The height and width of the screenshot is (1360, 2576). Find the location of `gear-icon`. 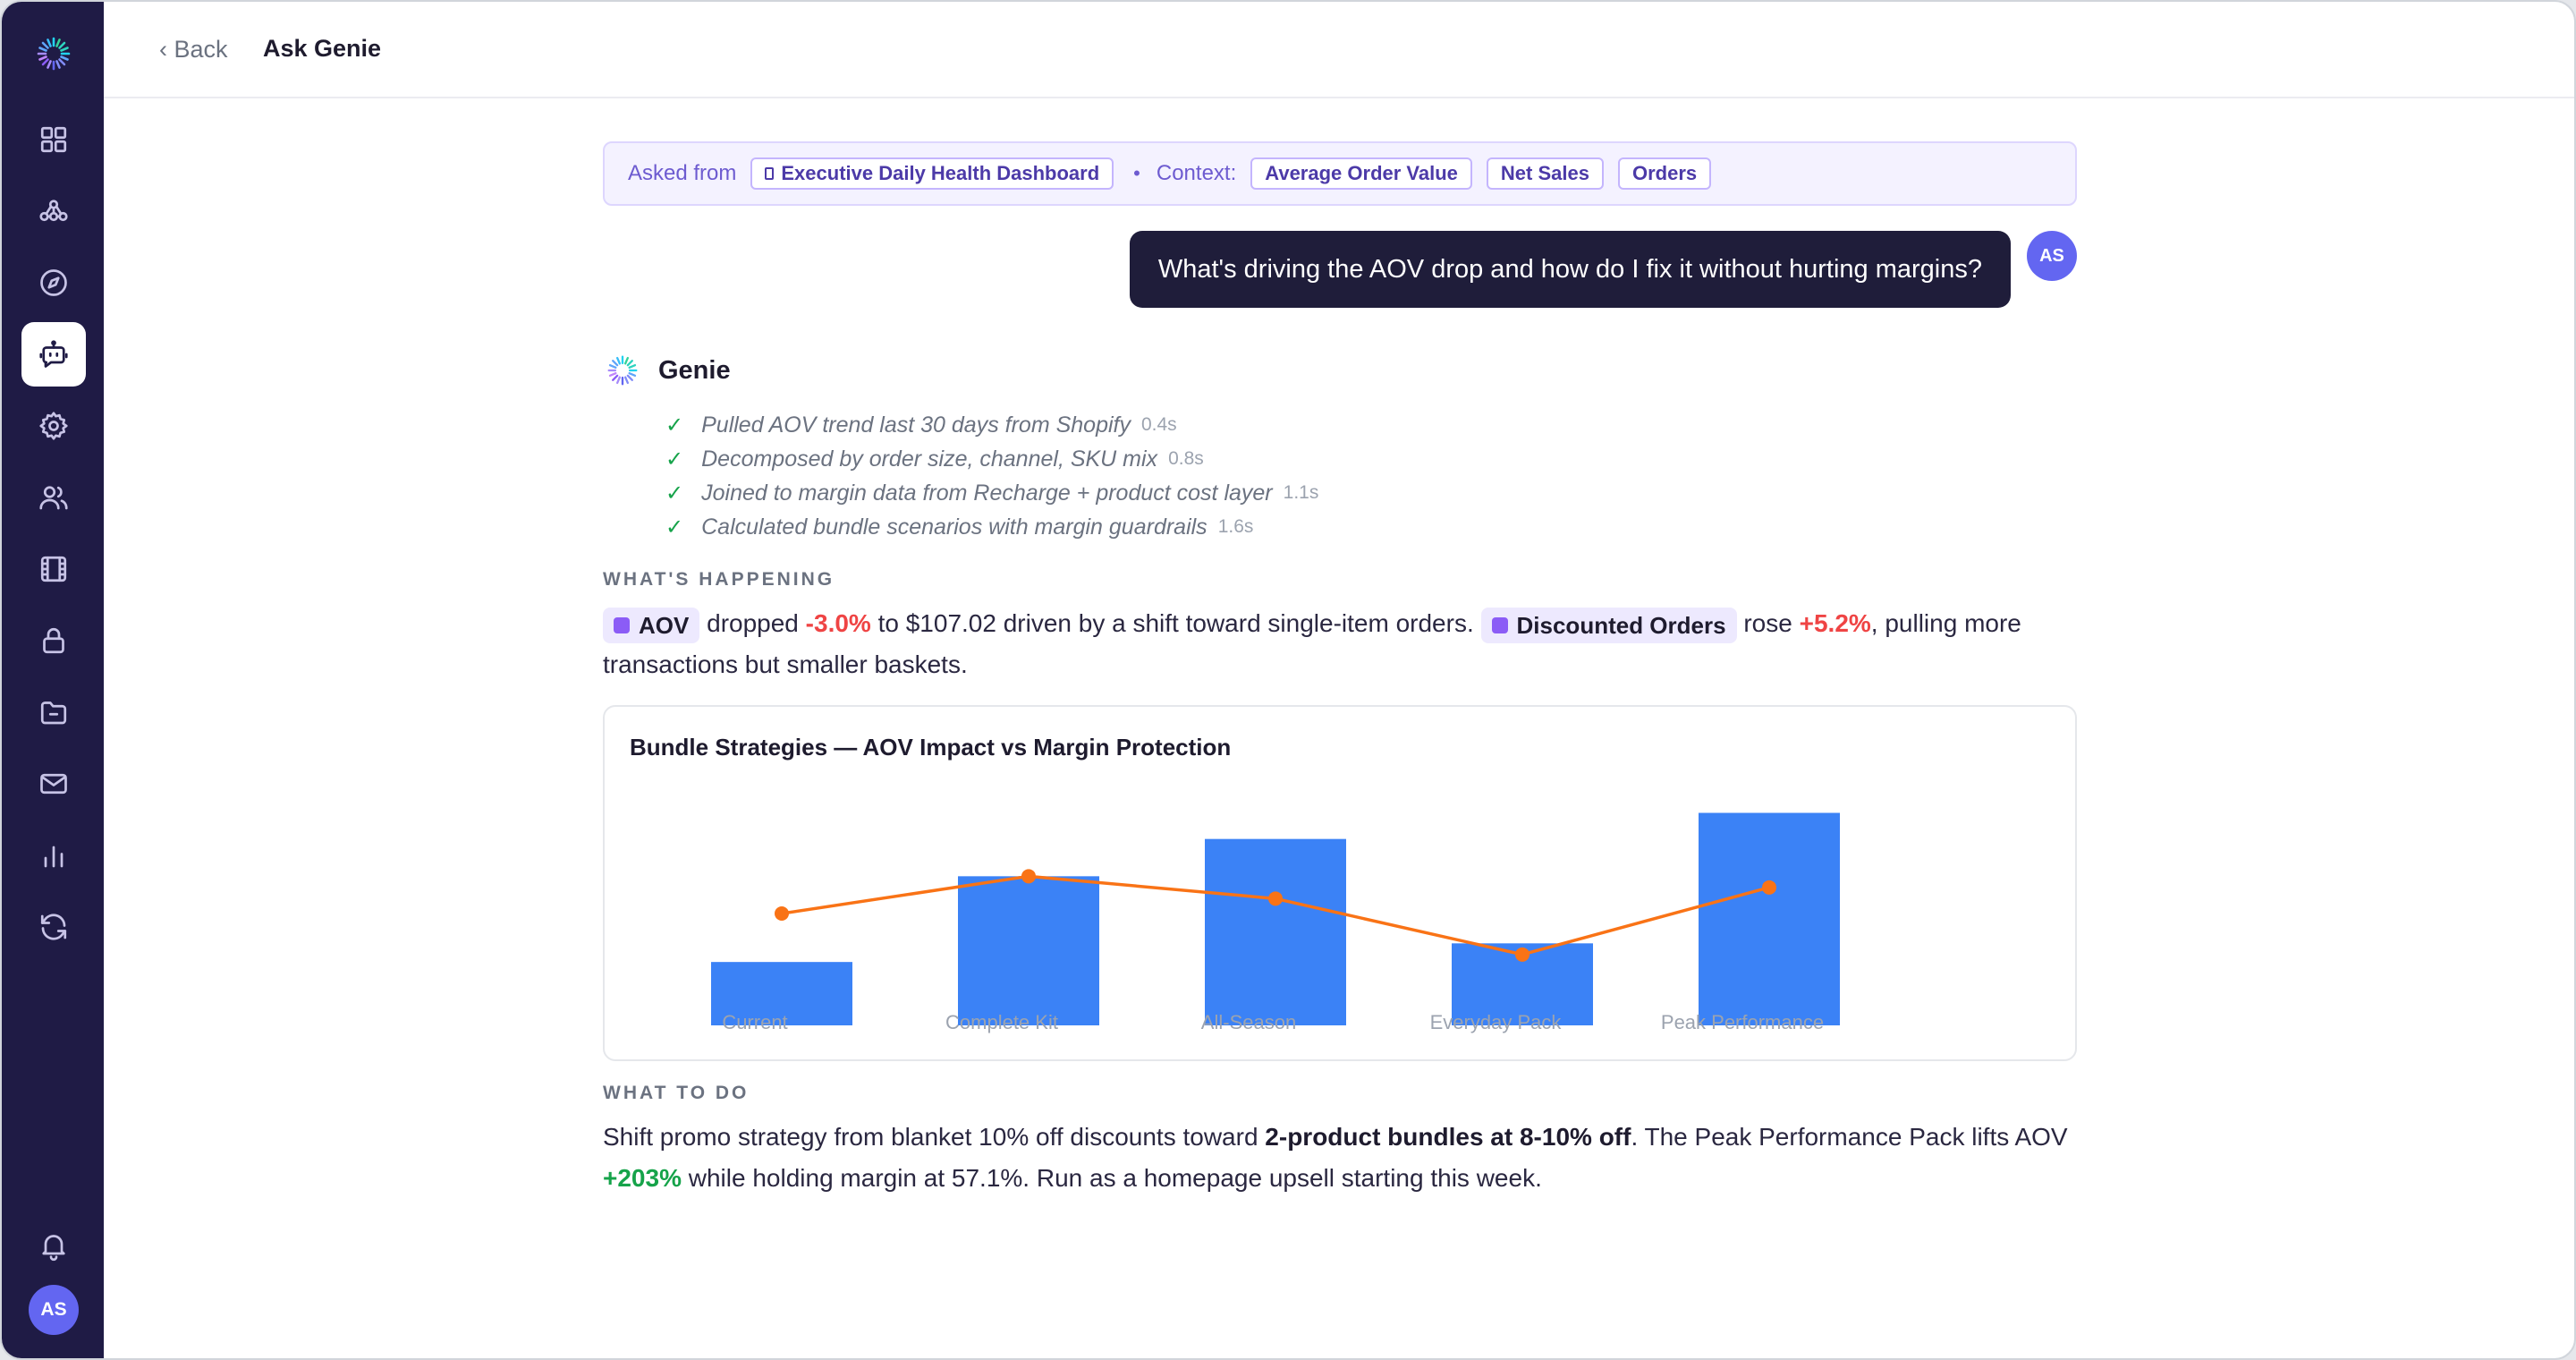

gear-icon is located at coordinates (53, 426).